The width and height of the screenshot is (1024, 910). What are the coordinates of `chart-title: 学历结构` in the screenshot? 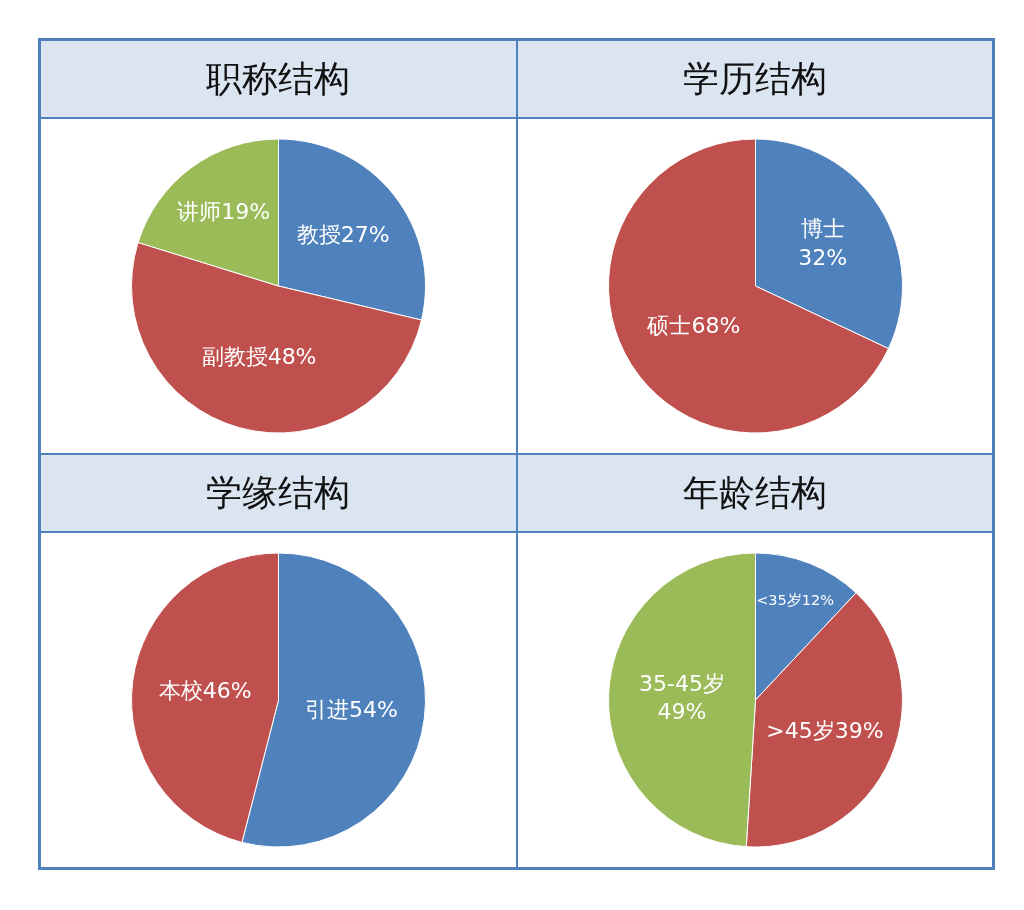 It's located at (754, 80).